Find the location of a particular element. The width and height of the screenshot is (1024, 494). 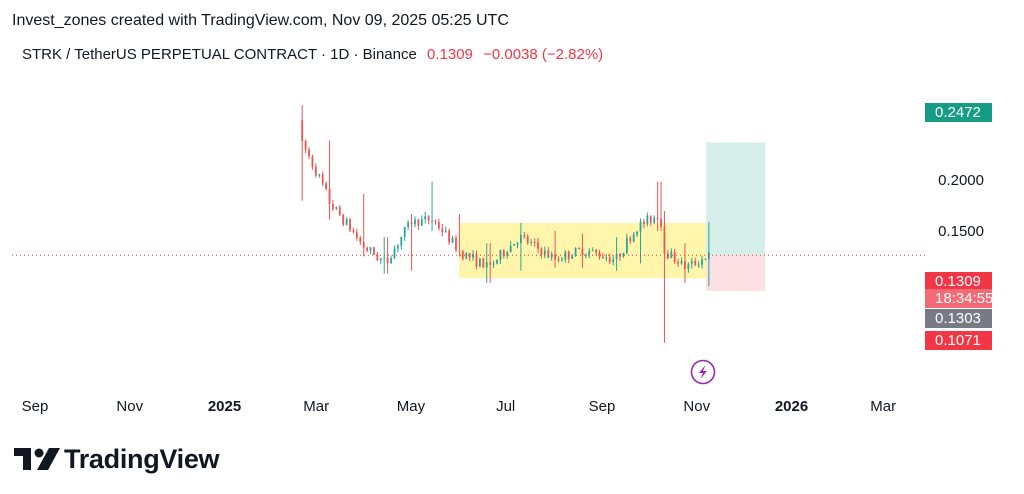

tradingview-logo-icon is located at coordinates (37, 459).